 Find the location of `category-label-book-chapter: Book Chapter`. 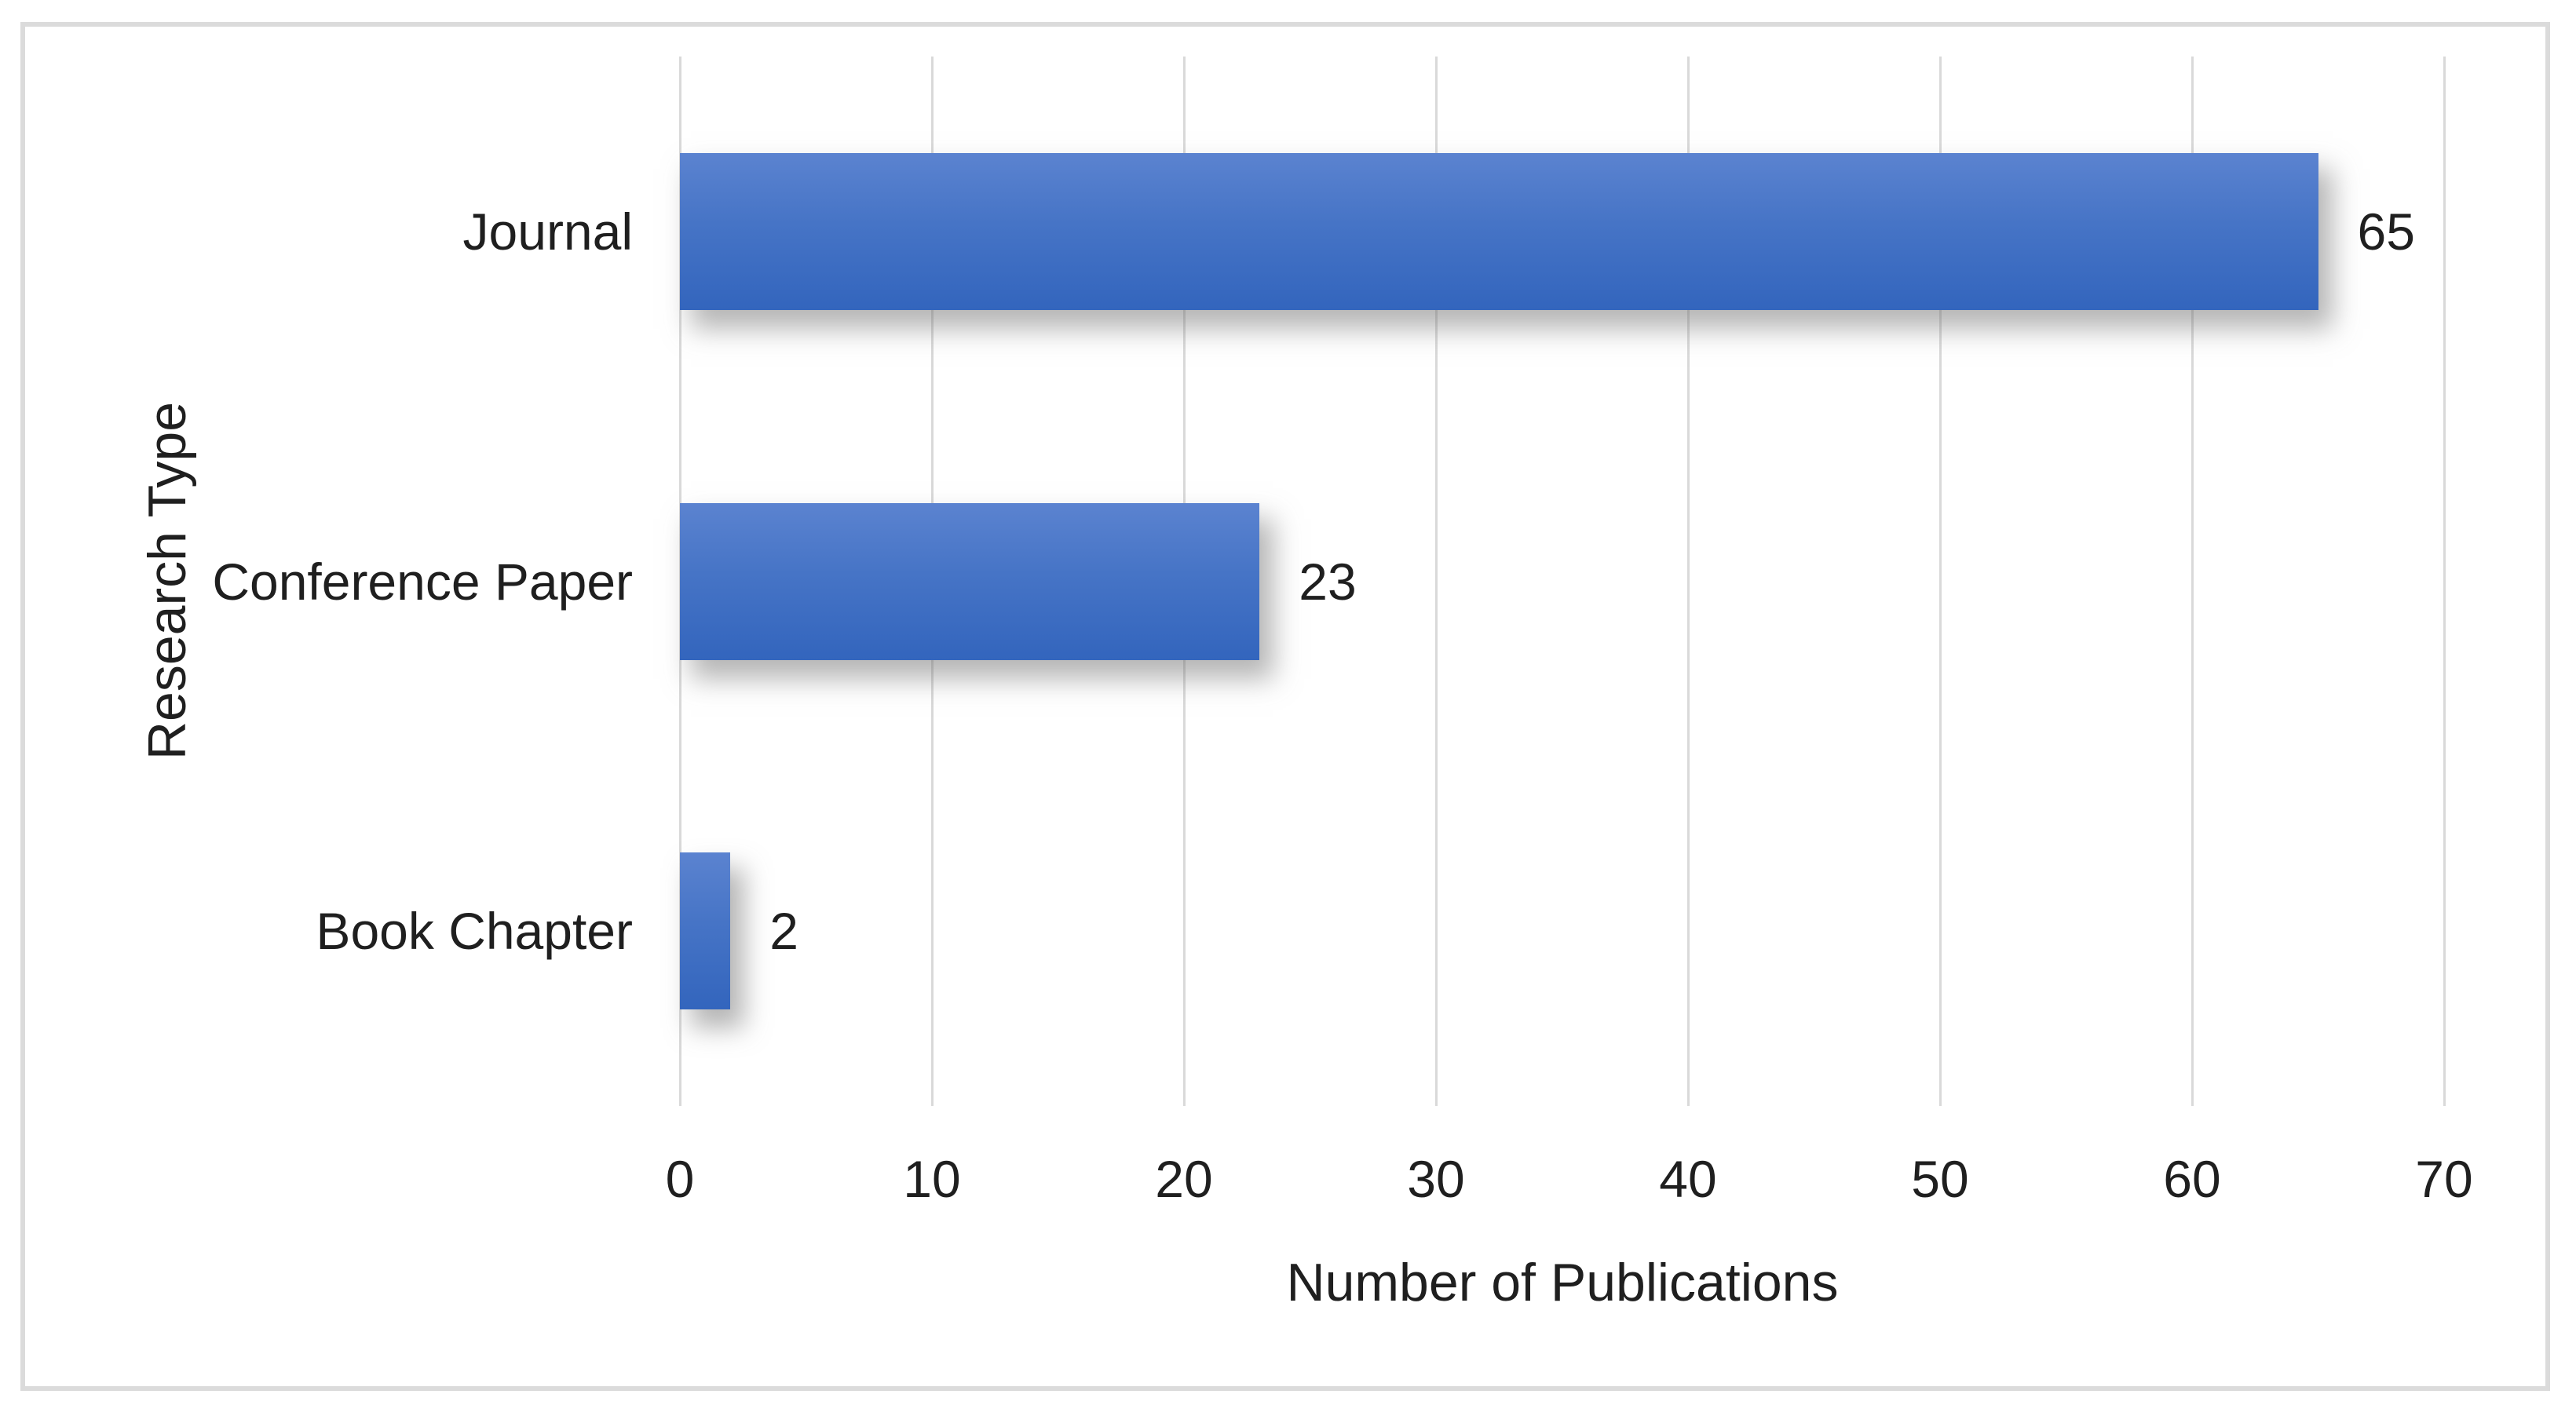

category-label-book-chapter: Book Chapter is located at coordinates (475, 932).